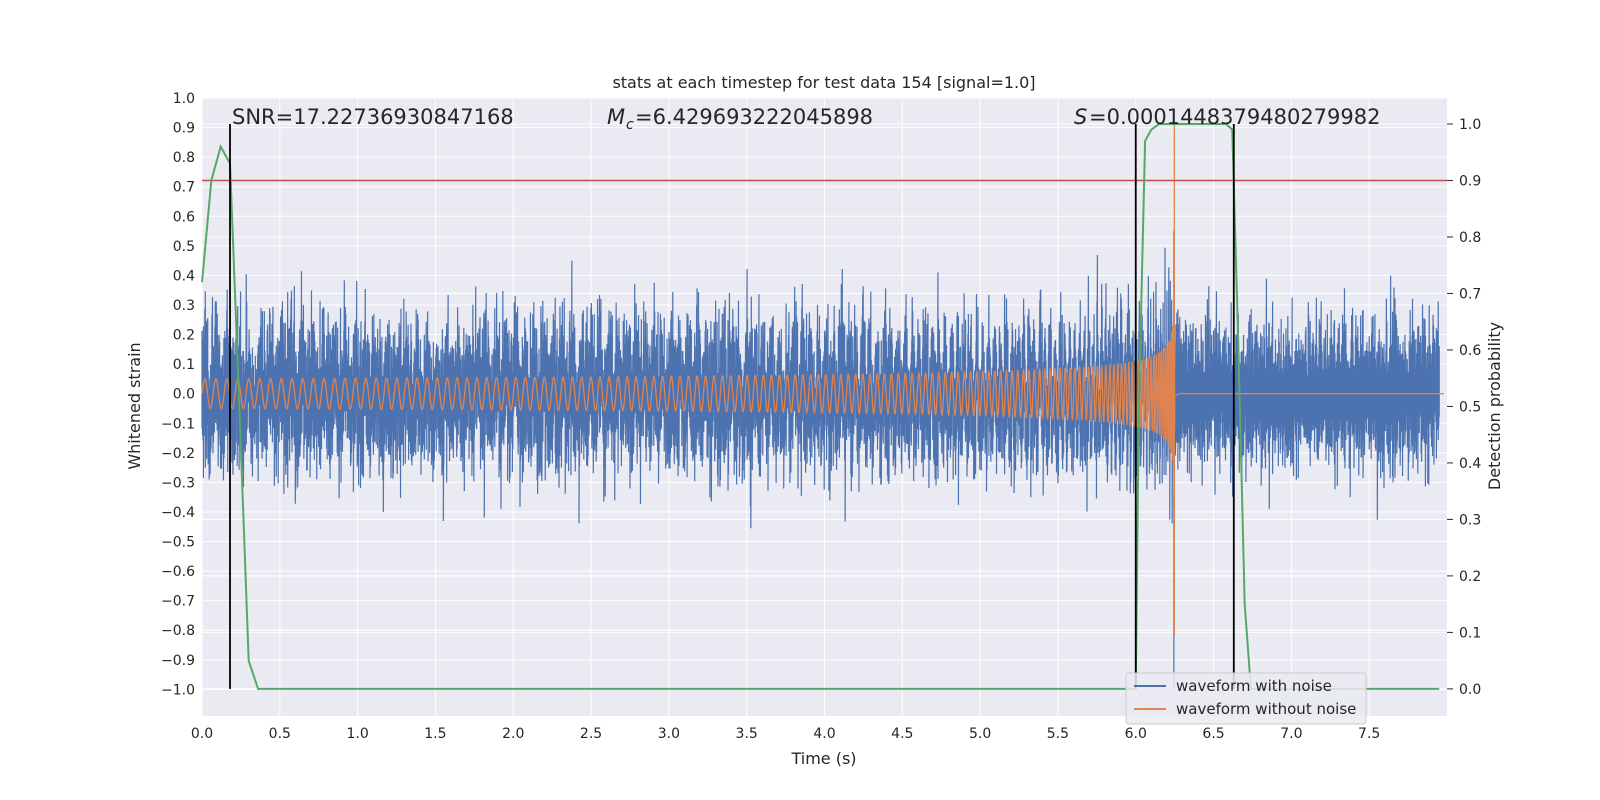 The width and height of the screenshot is (1600, 800). Describe the element at coordinates (1266, 709) in the screenshot. I see `legend-label-clean: waveform without noise` at that location.